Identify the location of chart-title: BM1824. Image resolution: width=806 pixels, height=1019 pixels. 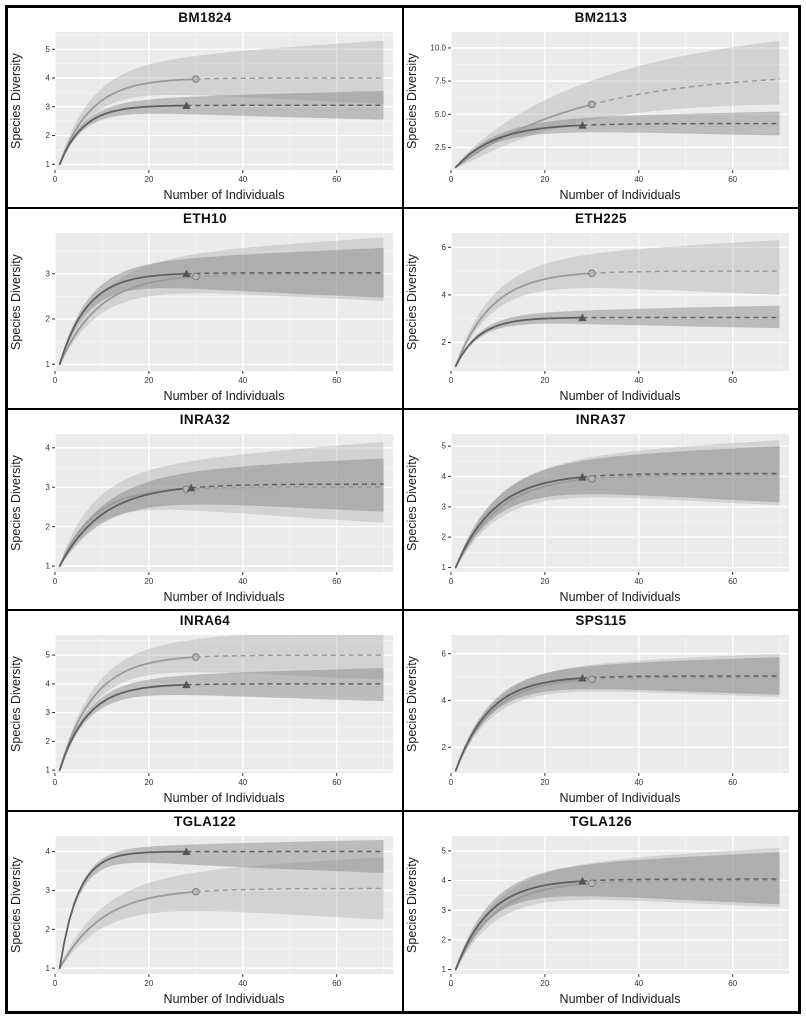
(205, 17).